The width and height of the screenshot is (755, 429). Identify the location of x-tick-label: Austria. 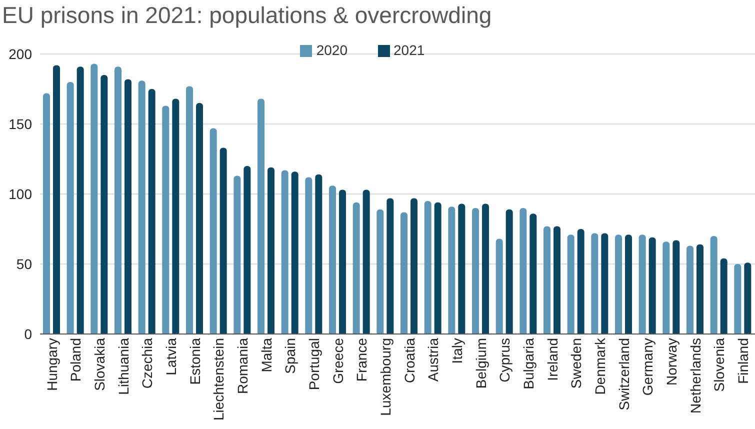
(433, 360).